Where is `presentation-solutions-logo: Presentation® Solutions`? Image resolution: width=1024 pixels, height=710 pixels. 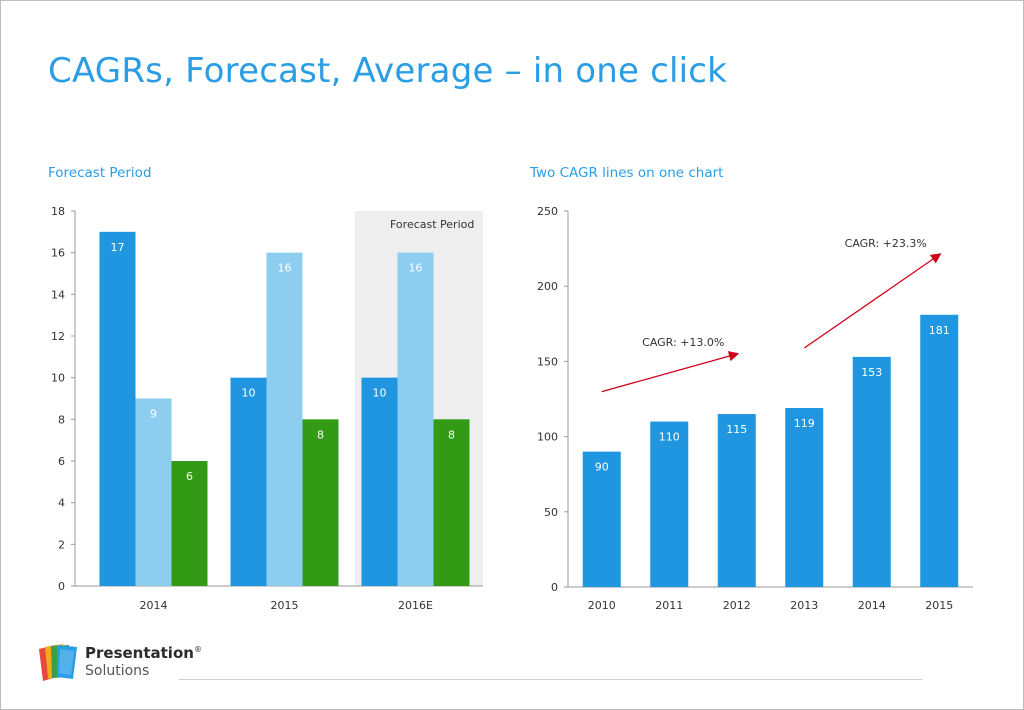 presentation-solutions-logo: Presentation® Solutions is located at coordinates (119, 663).